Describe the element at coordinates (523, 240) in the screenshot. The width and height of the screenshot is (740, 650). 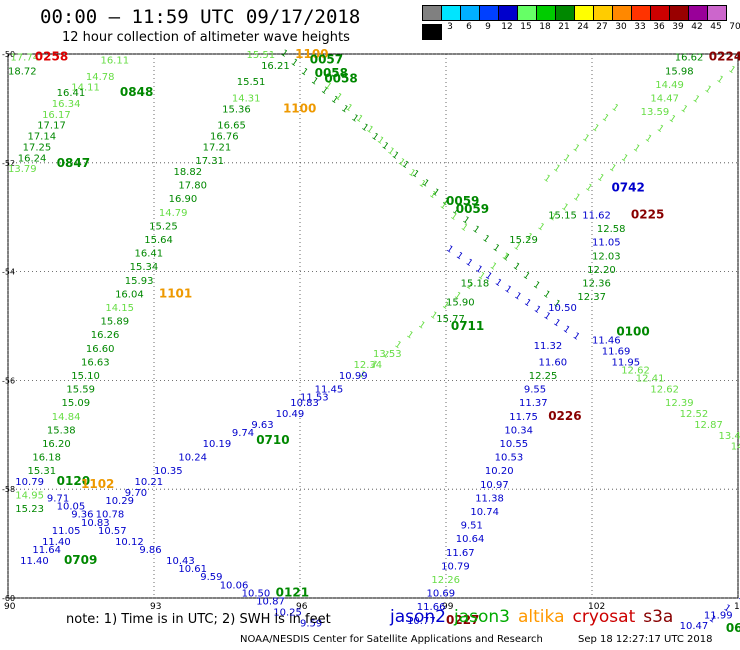
I see `wave-height-label: 15.29` at that location.